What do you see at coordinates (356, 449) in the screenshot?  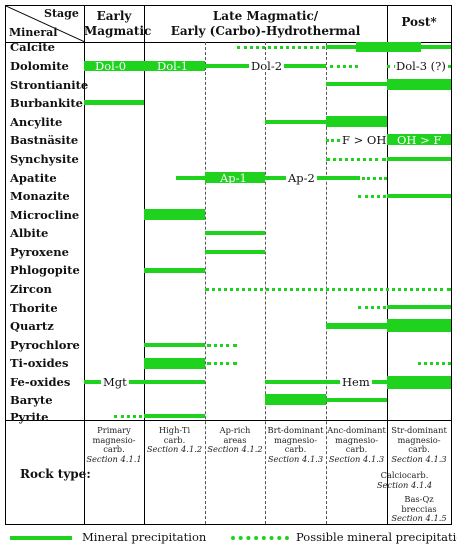 I see `rock-c5-l3: carb.` at bounding box center [356, 449].